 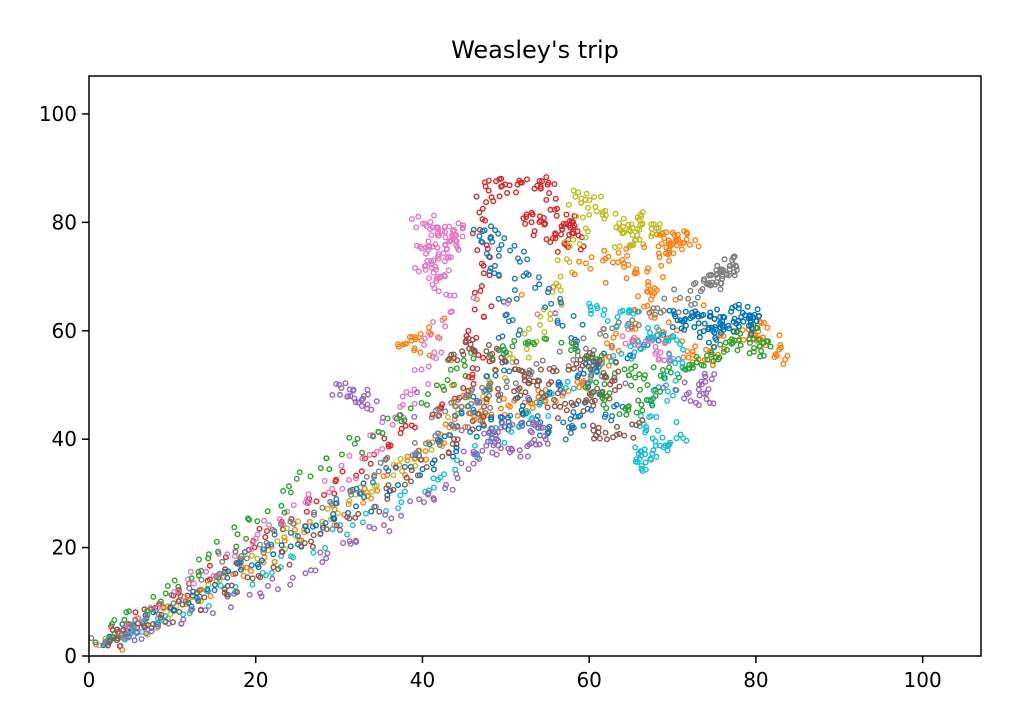 I want to click on y-tick-label: 60, so click(x=64, y=331).